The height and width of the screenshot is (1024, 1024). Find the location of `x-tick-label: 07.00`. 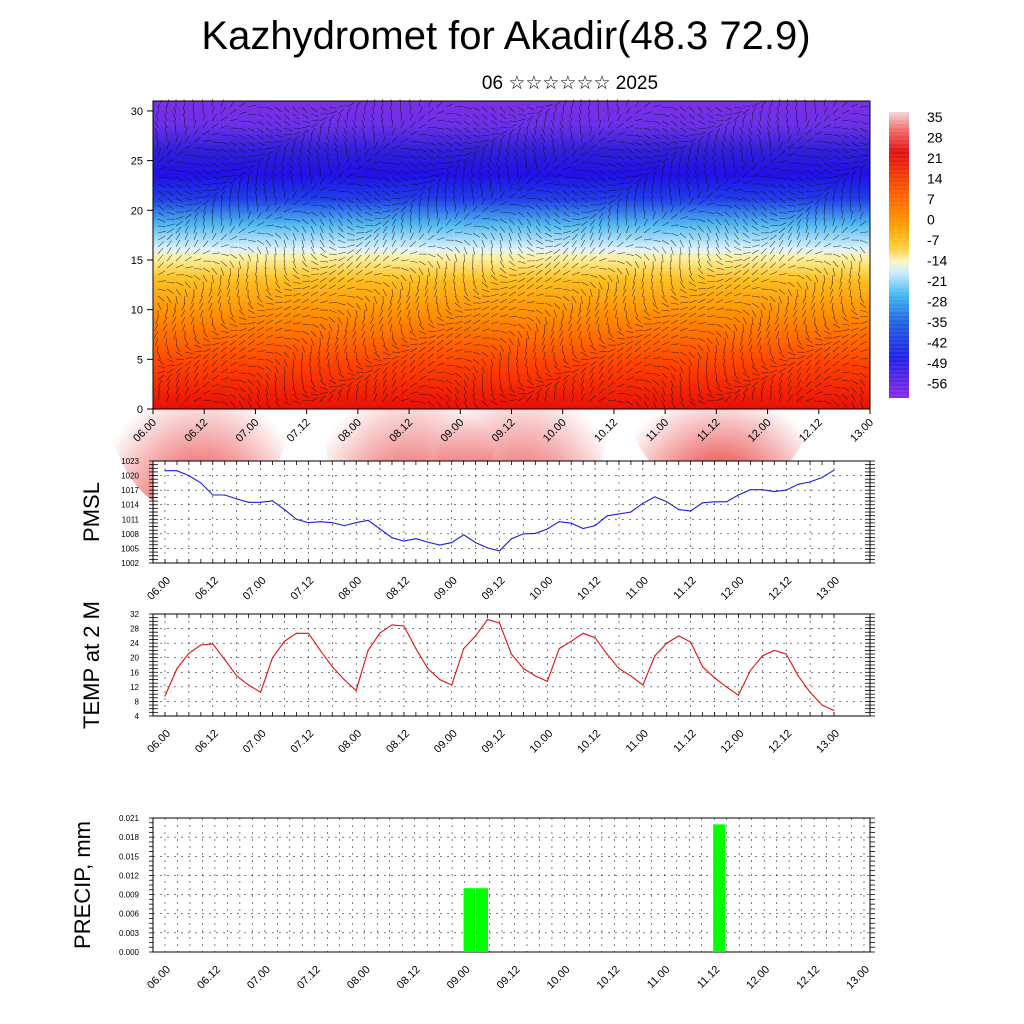

x-tick-label: 07.00 is located at coordinates (255, 742).